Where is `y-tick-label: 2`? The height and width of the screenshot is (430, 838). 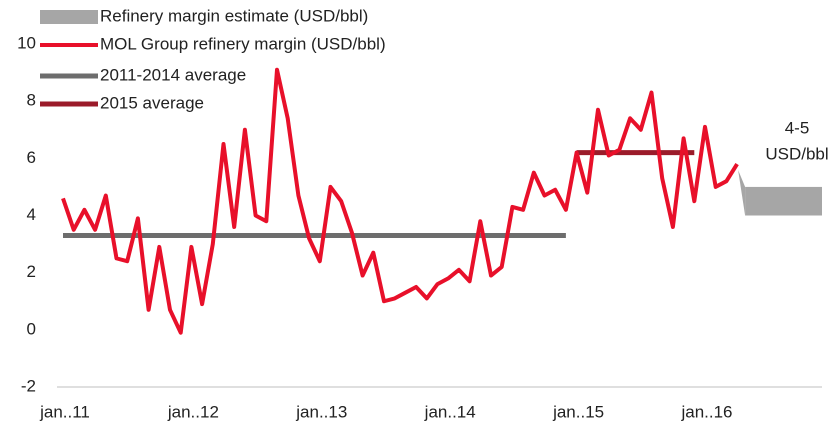 y-tick-label: 2 is located at coordinates (31, 271).